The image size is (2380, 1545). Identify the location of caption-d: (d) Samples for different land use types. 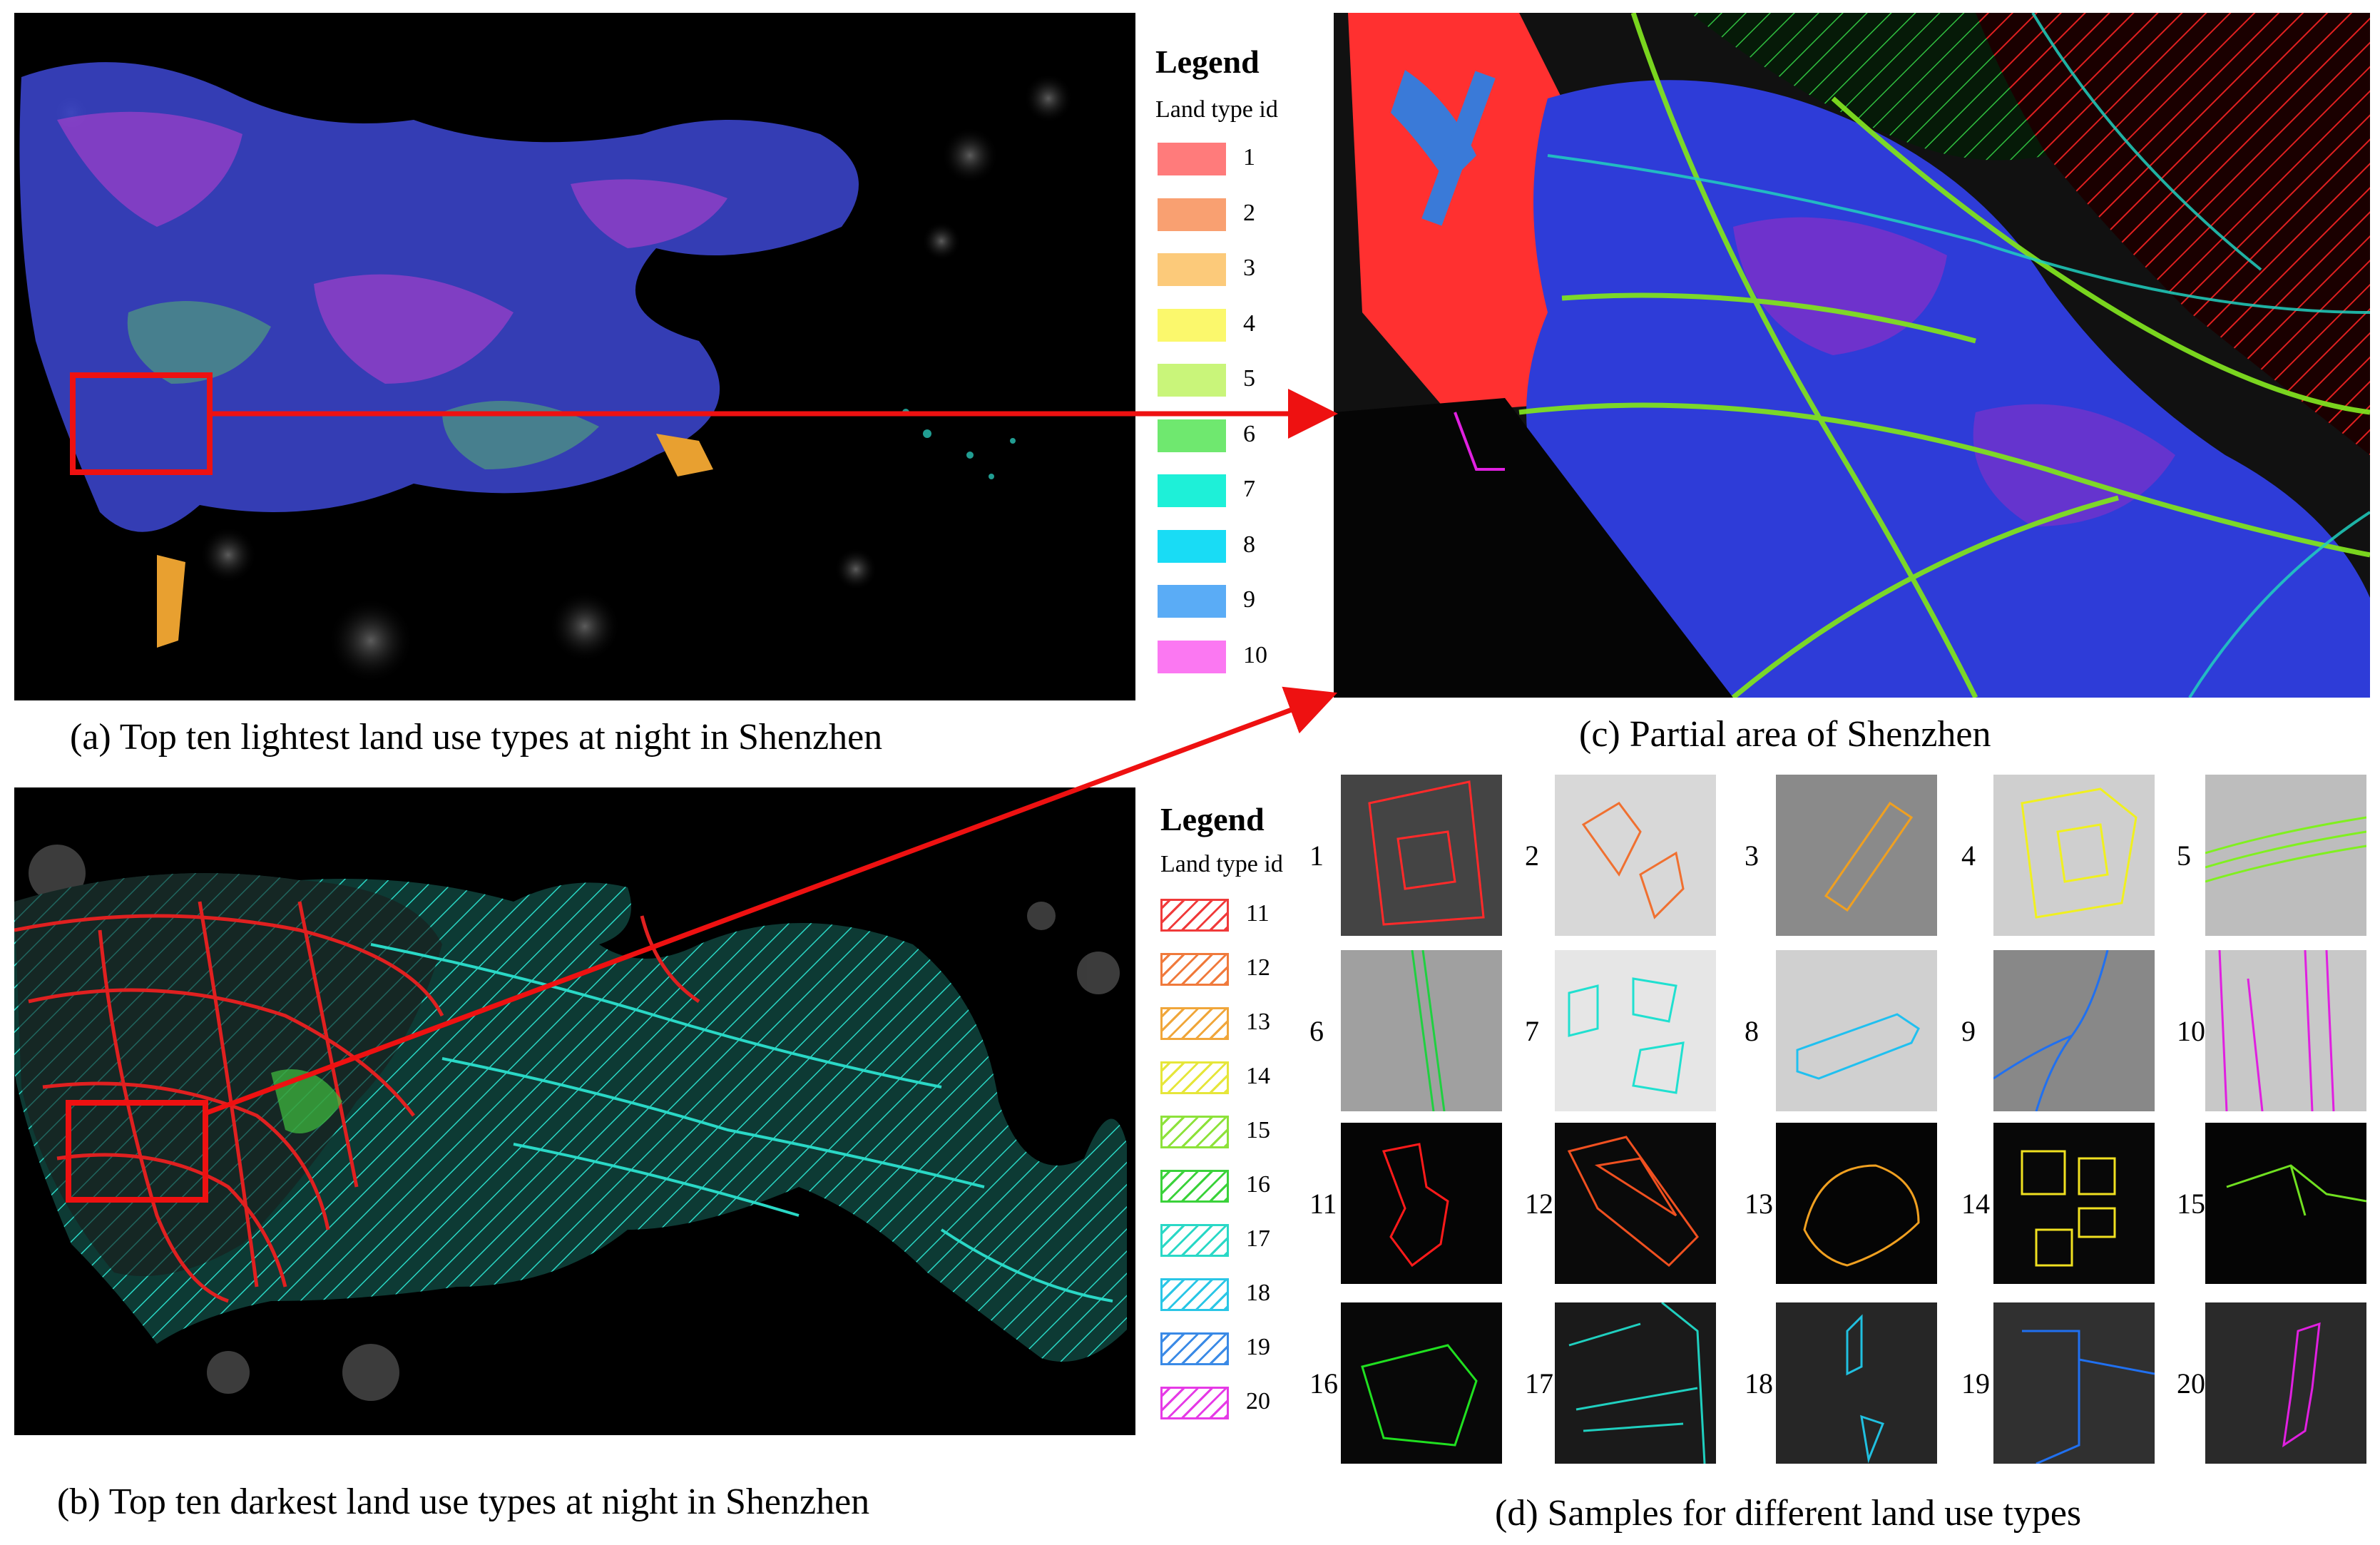
(1788, 1513).